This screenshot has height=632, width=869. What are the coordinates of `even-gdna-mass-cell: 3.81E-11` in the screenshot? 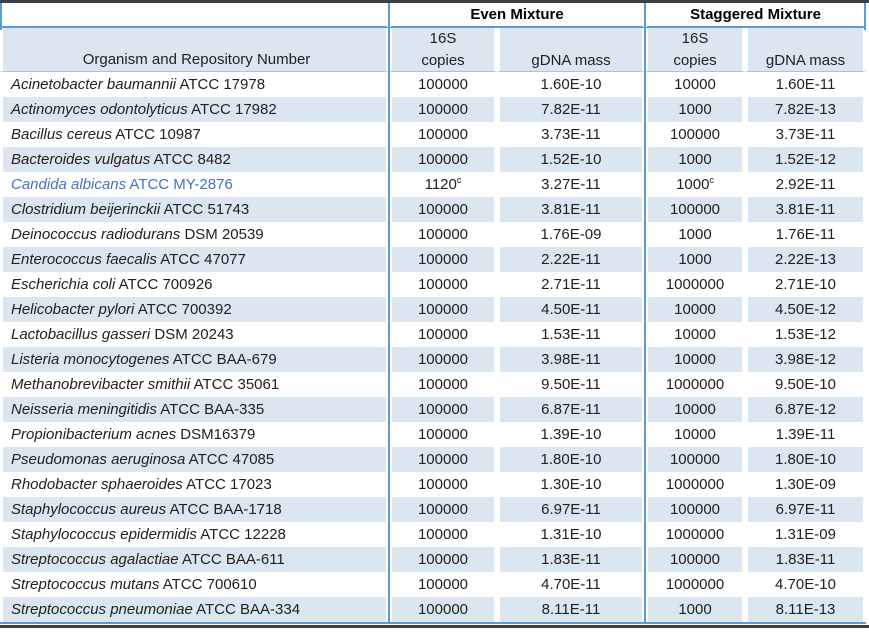 It's located at (571, 209).